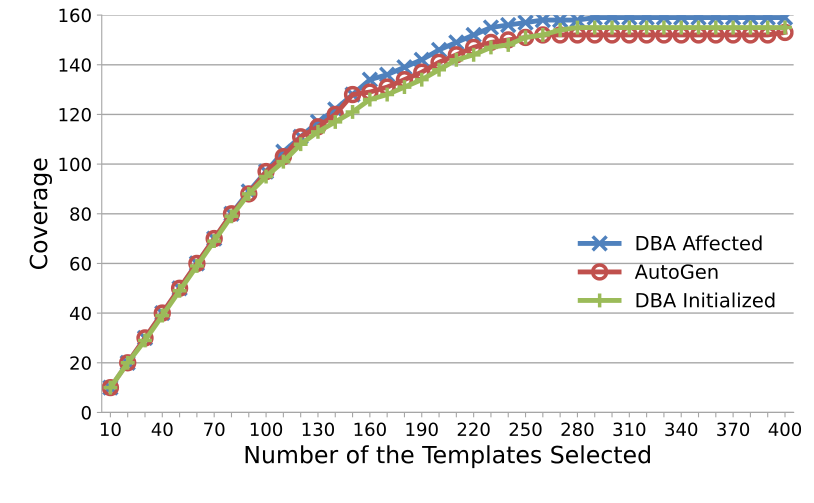 The height and width of the screenshot is (503, 814). What do you see at coordinates (705, 300) in the screenshot?
I see `legend-label: DBA Initialized` at bounding box center [705, 300].